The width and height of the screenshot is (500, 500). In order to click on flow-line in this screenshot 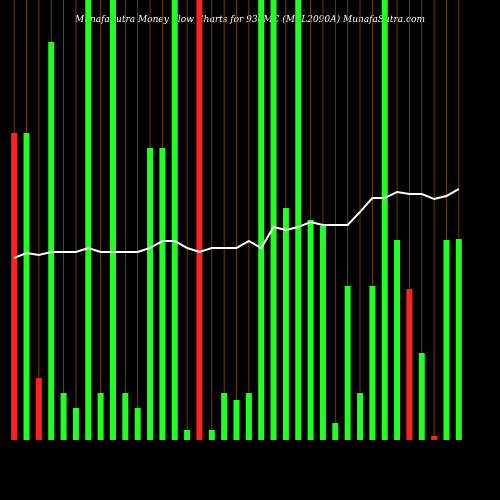, I will do `click(236, 223)`.